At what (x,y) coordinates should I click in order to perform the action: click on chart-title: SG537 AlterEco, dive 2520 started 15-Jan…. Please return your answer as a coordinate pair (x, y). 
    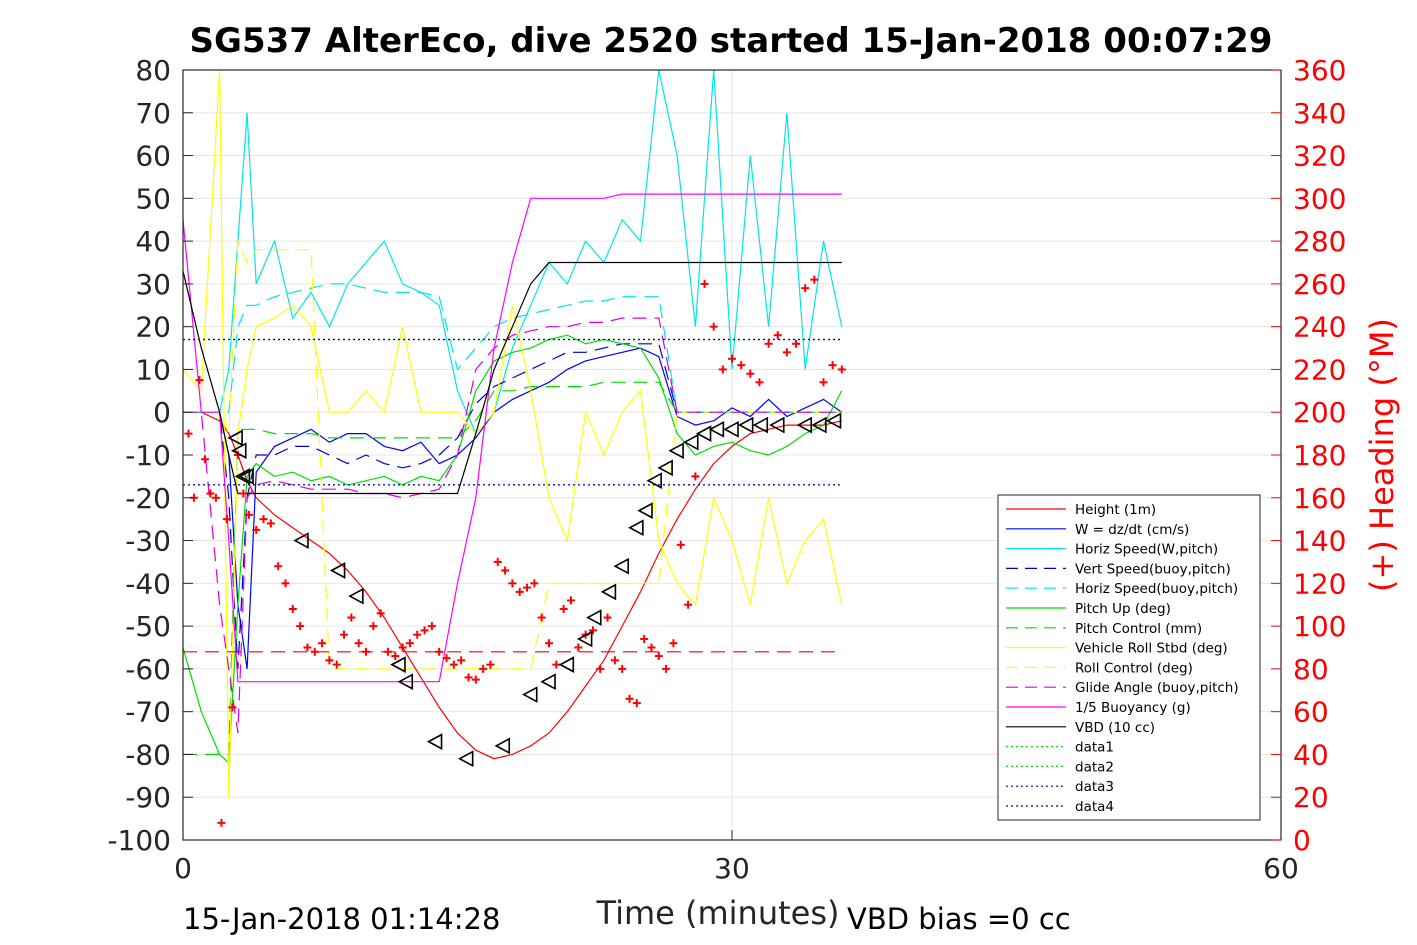
    Looking at the image, I should click on (731, 41).